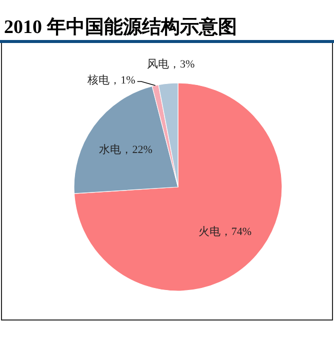 The image size is (334, 337). Describe the element at coordinates (123, 80) in the screenshot. I see `data-label: ，1%` at that location.